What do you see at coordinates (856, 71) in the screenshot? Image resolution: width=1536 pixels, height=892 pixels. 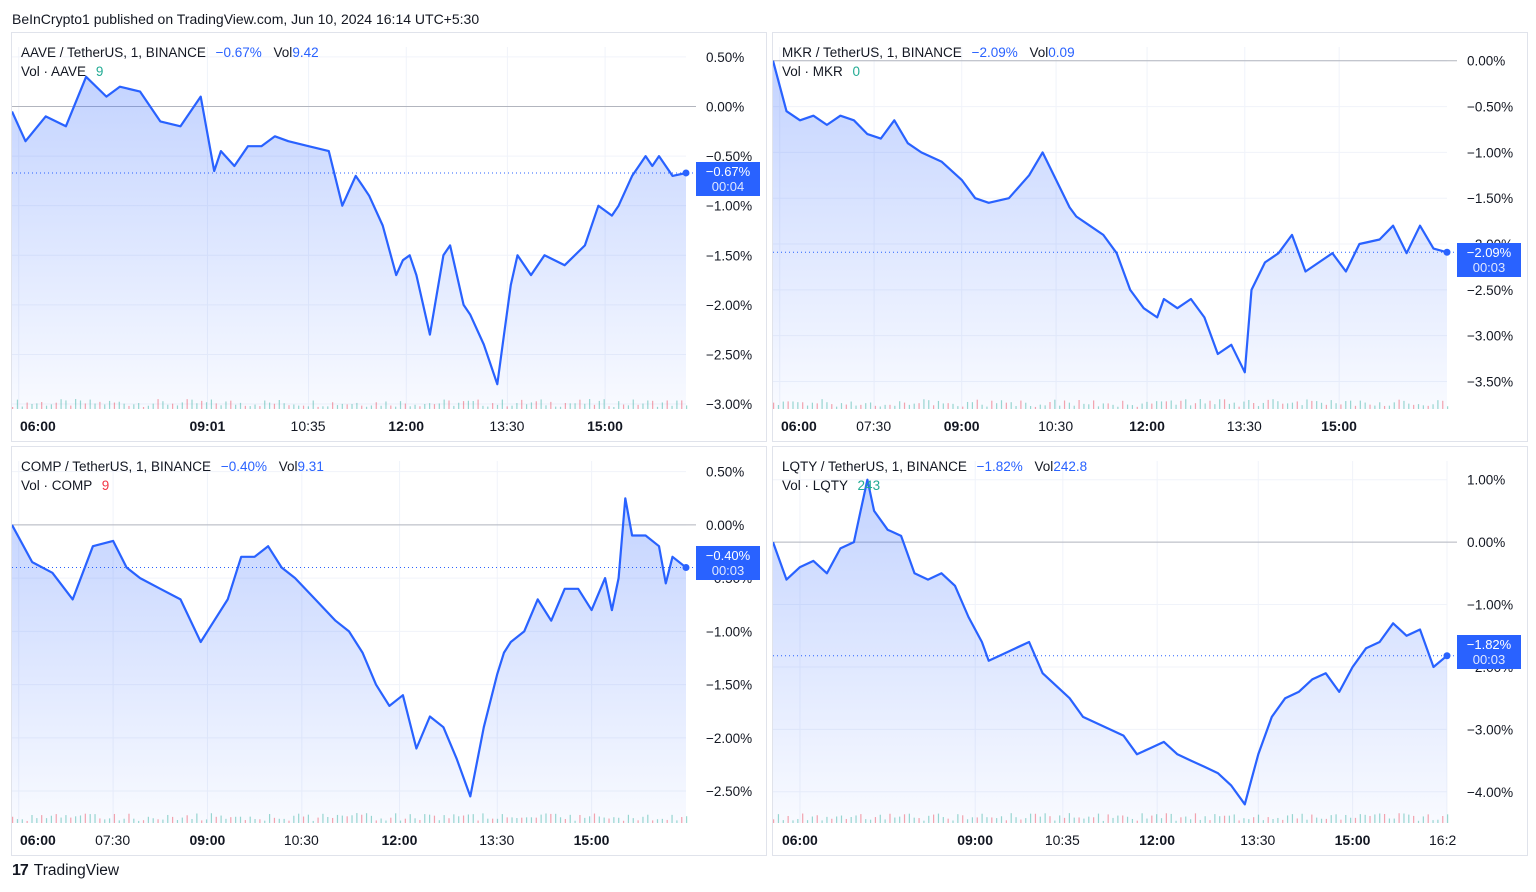 I see `volume-indicator-value: 0` at bounding box center [856, 71].